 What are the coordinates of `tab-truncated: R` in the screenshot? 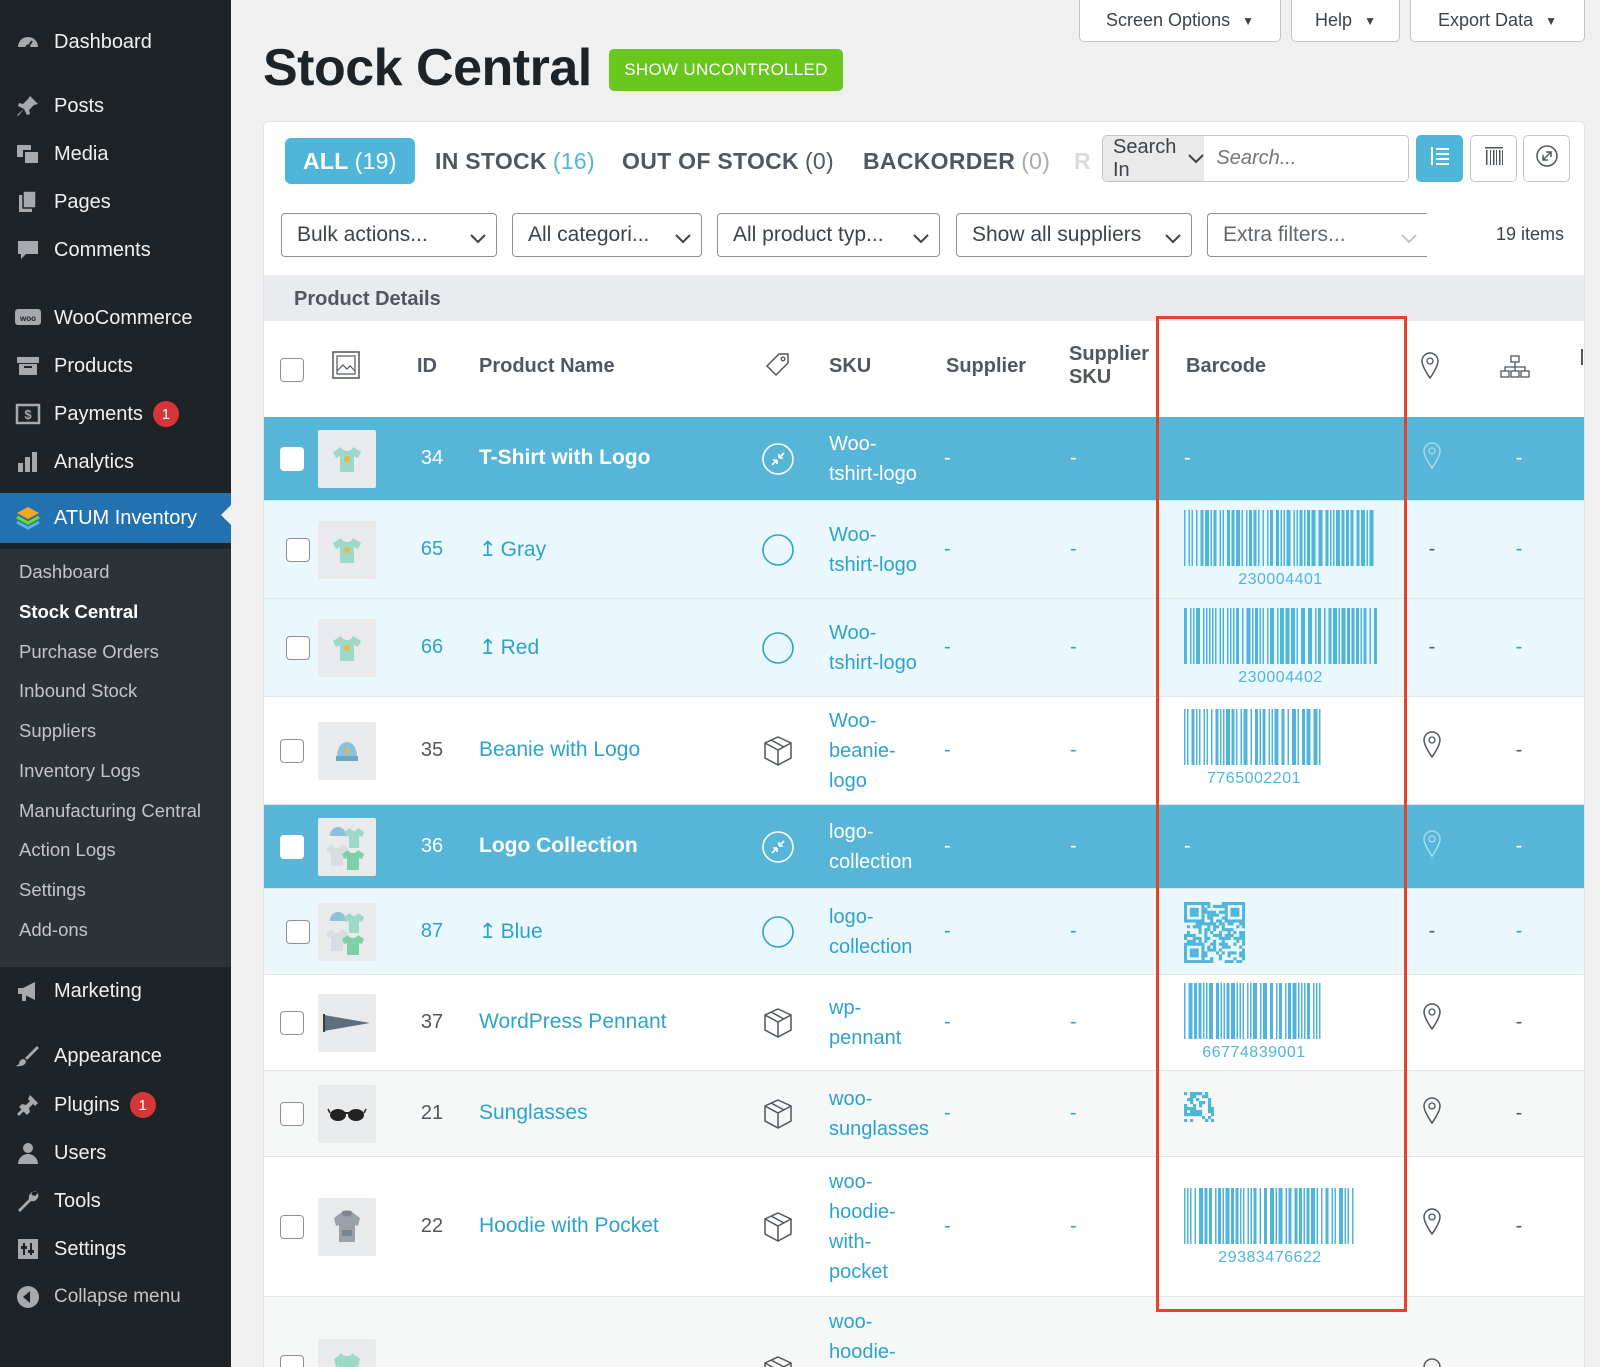 It's located at (1082, 161).